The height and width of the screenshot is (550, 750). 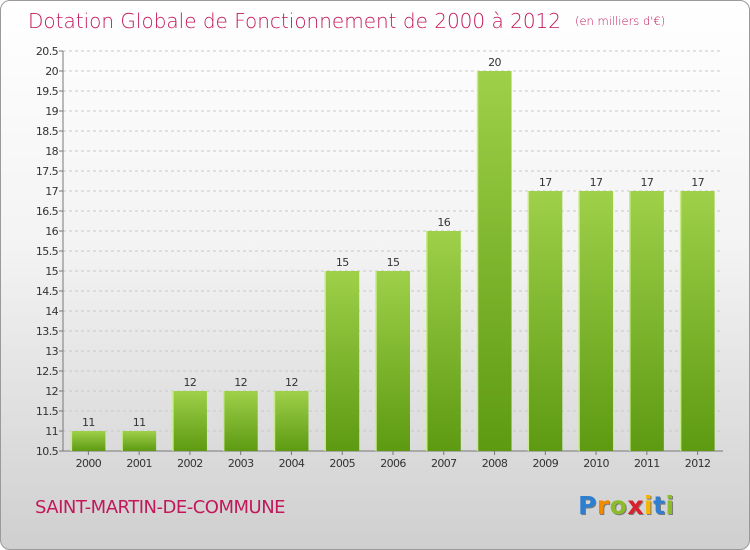 I want to click on bar-value-label: 16, so click(x=443, y=222).